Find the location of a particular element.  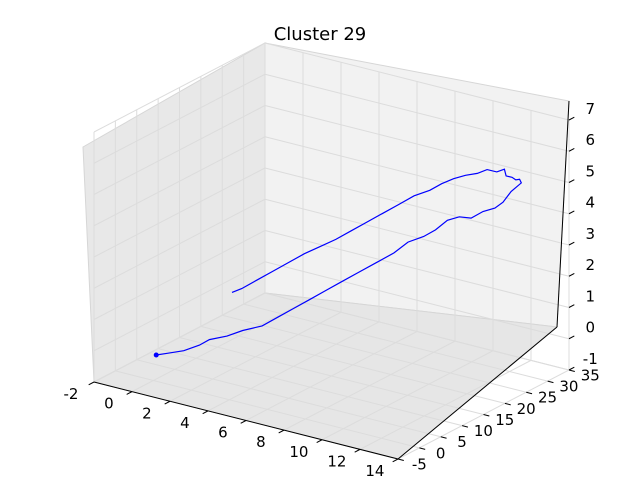

z-axis-line is located at coordinates (563, 214).